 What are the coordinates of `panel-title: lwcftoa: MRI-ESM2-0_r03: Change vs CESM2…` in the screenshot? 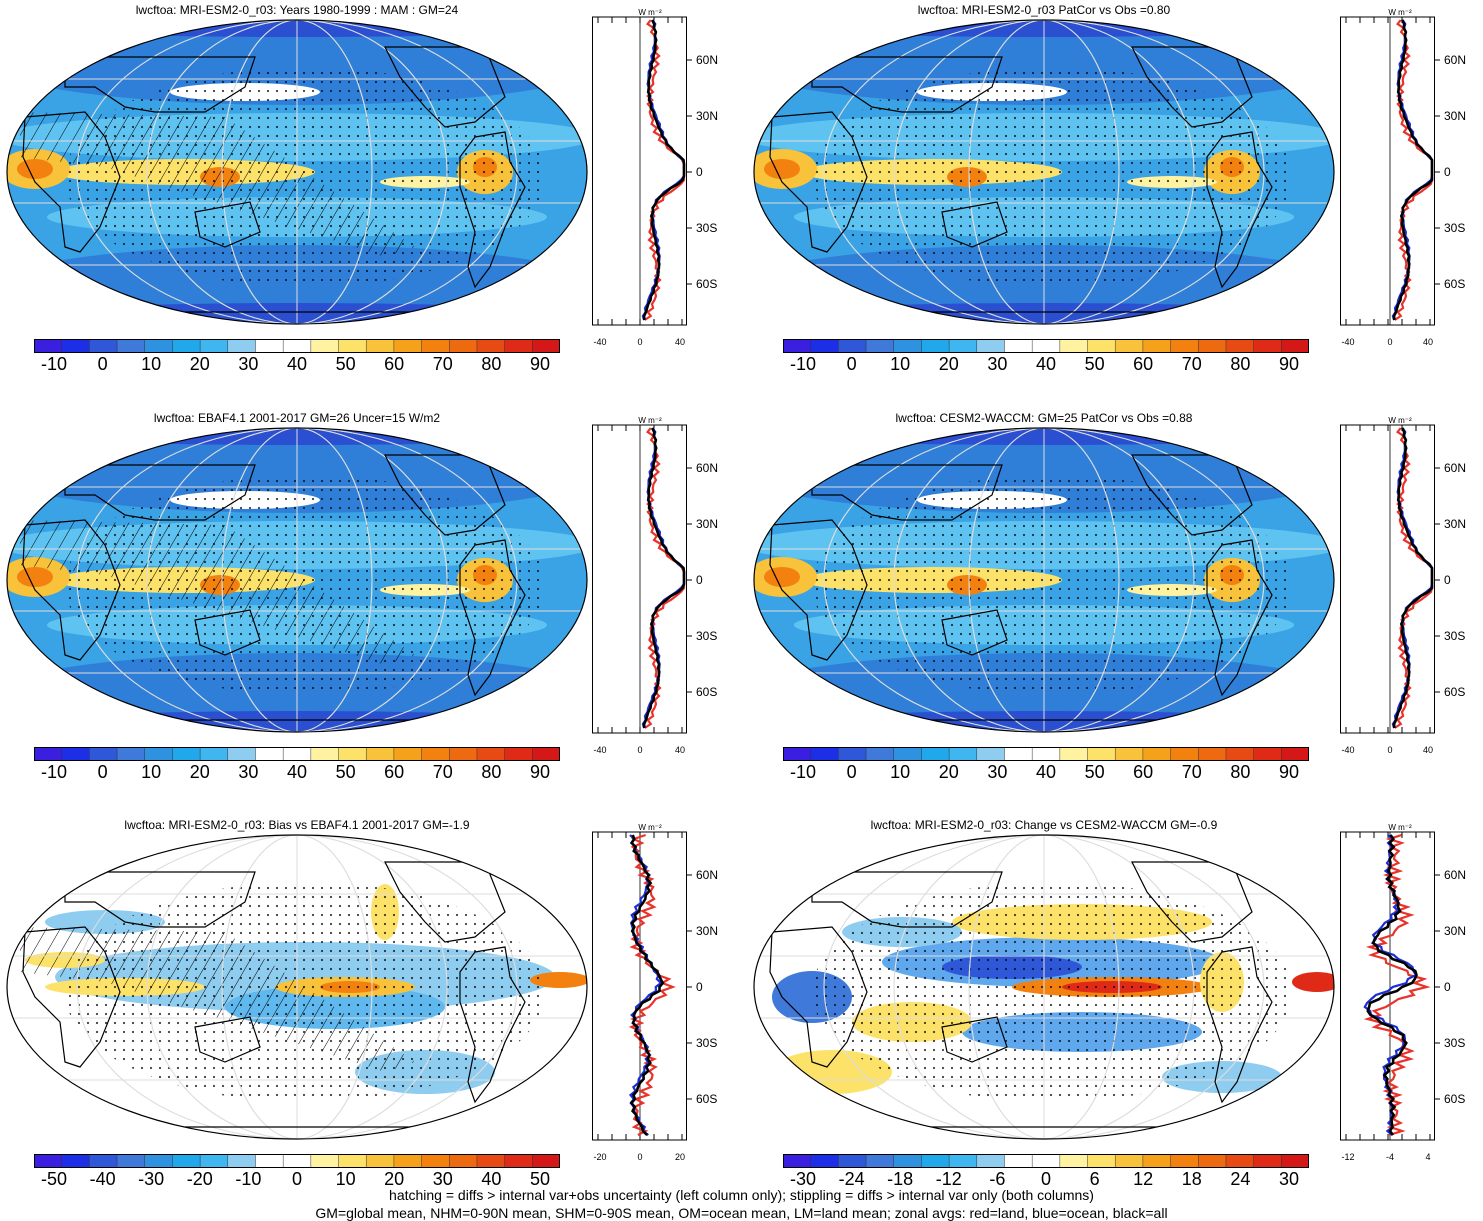 It's located at (1044, 825).